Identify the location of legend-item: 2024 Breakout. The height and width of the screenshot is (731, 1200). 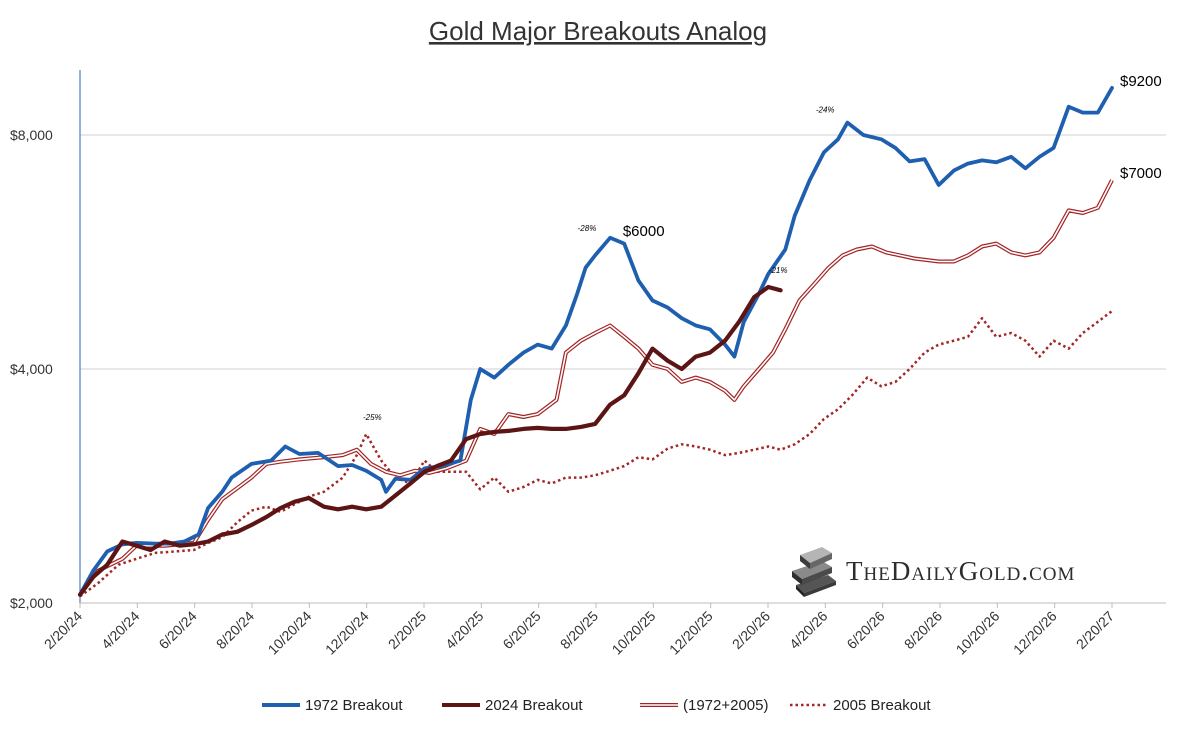
(512, 705).